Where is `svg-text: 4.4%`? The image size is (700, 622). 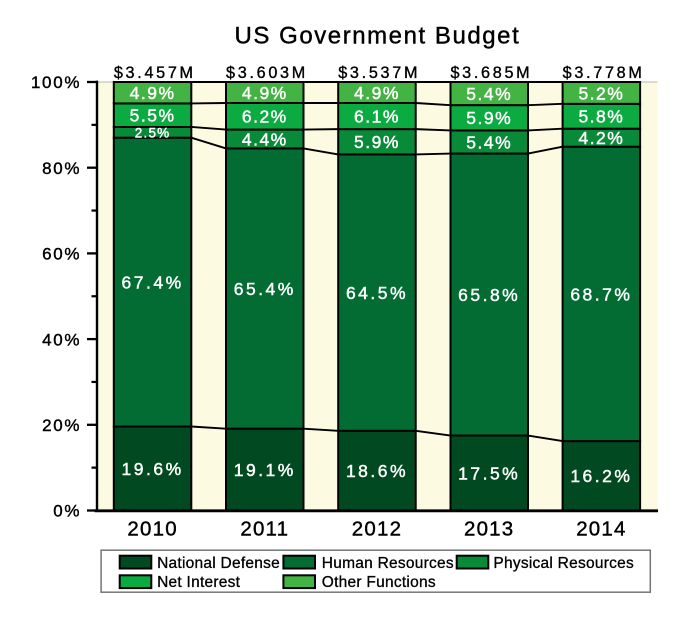
svg-text: 4.4% is located at coordinates (265, 139).